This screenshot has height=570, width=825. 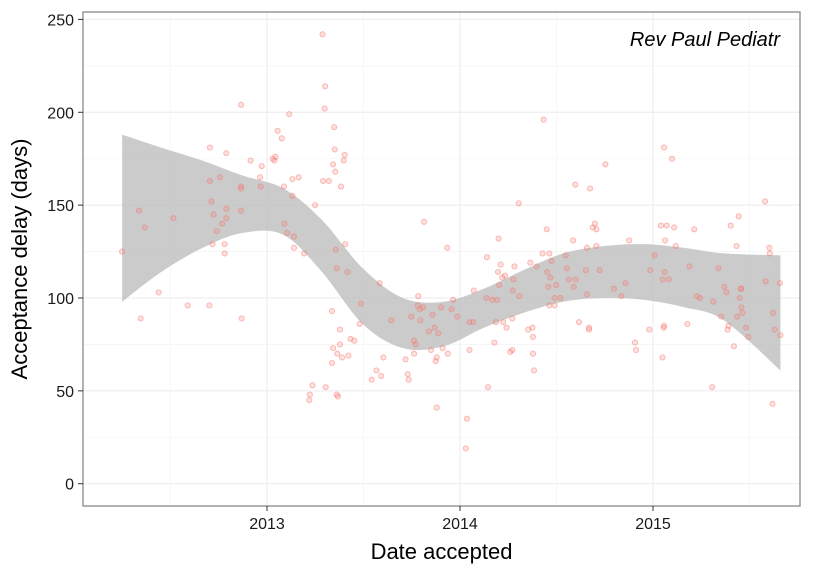 I want to click on y-axis: 0 50 100 150 200 250, so click(x=65, y=253).